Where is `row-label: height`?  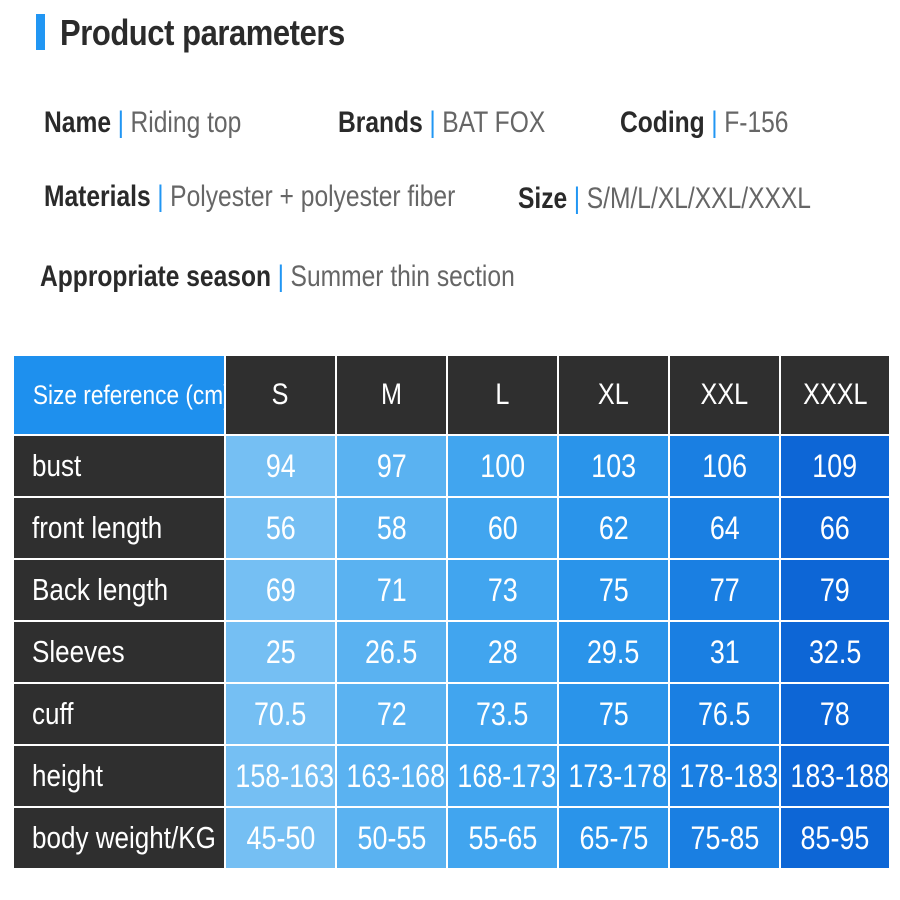 row-label: height is located at coordinates (67, 775).